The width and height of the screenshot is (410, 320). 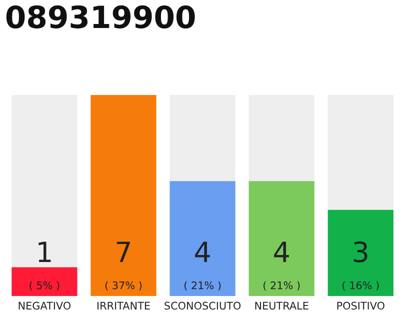 What do you see at coordinates (123, 252) in the screenshot?
I see `data-label: 7` at bounding box center [123, 252].